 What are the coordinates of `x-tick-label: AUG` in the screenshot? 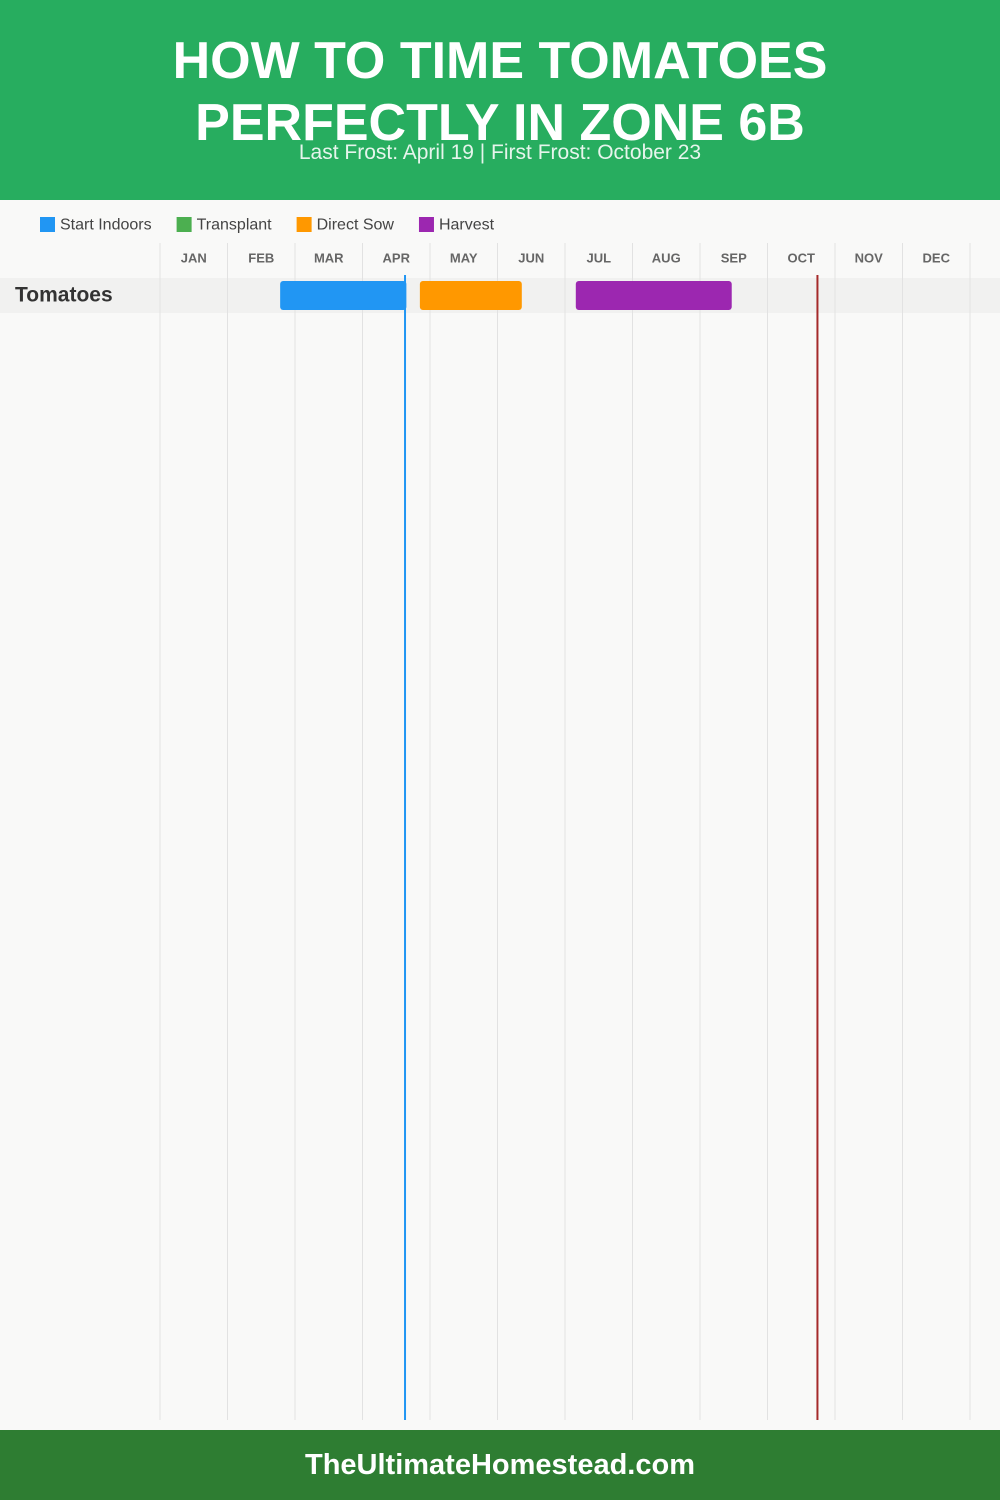 It's located at (666, 257).